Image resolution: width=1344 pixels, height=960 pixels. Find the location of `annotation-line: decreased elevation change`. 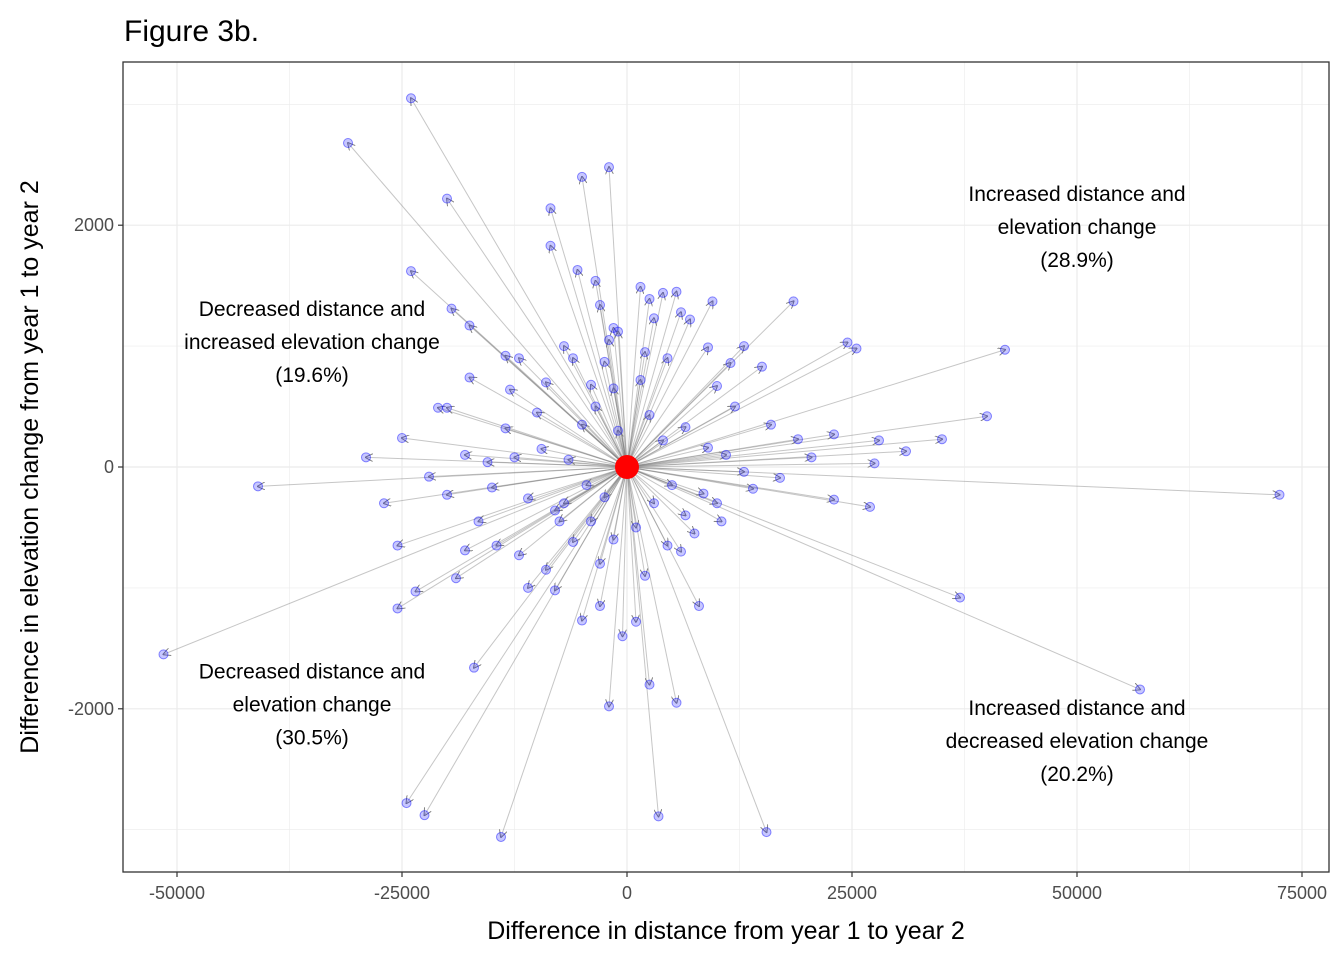

annotation-line: decreased elevation change is located at coordinates (1077, 741).